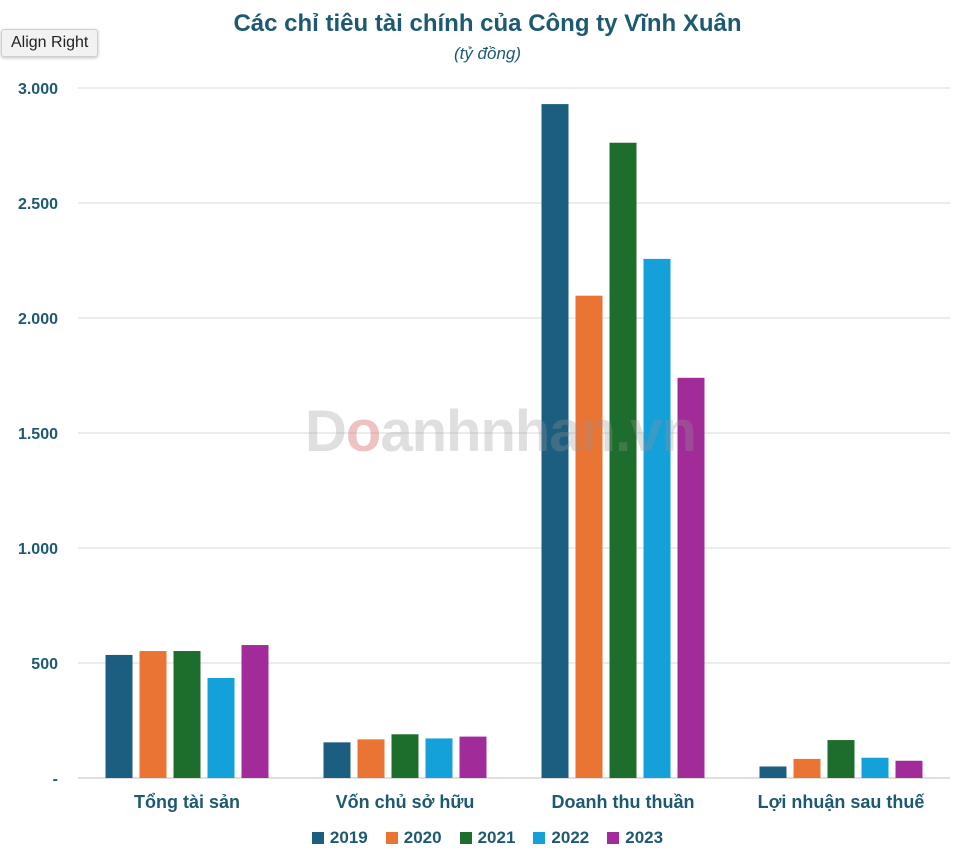  I want to click on y-tick-label: 500, so click(44, 664).